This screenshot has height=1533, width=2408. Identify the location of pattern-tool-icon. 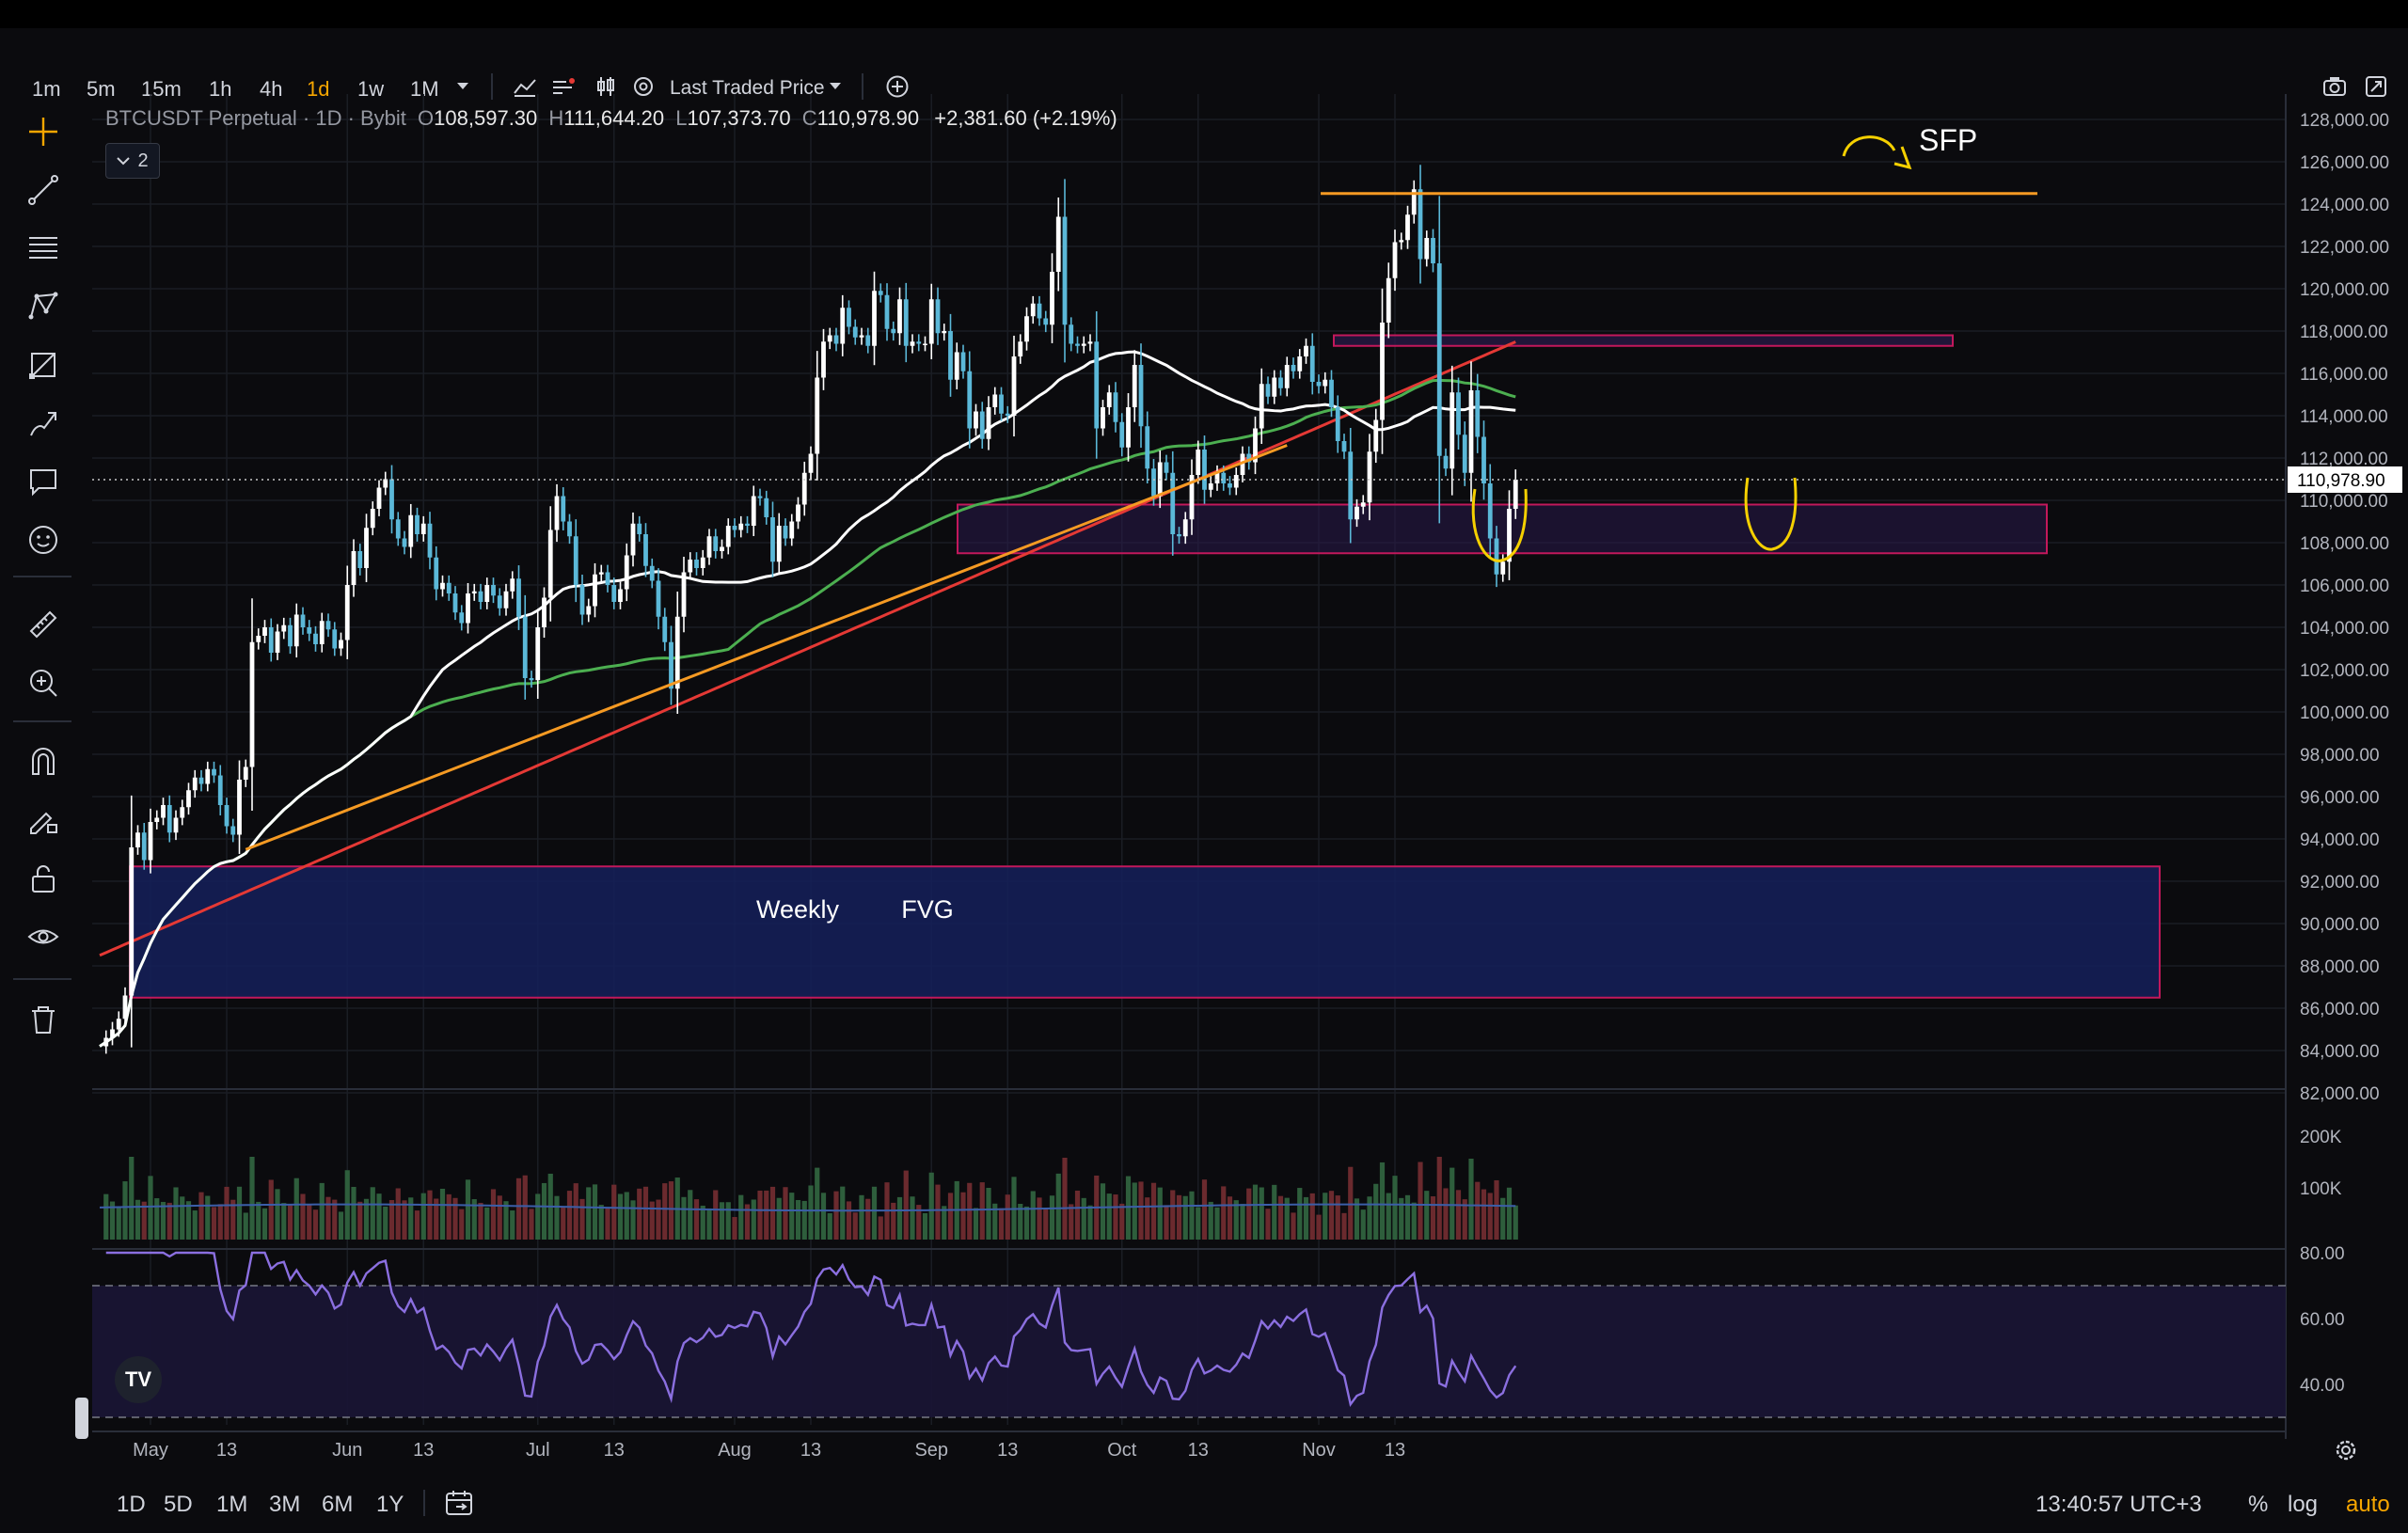
(43, 306).